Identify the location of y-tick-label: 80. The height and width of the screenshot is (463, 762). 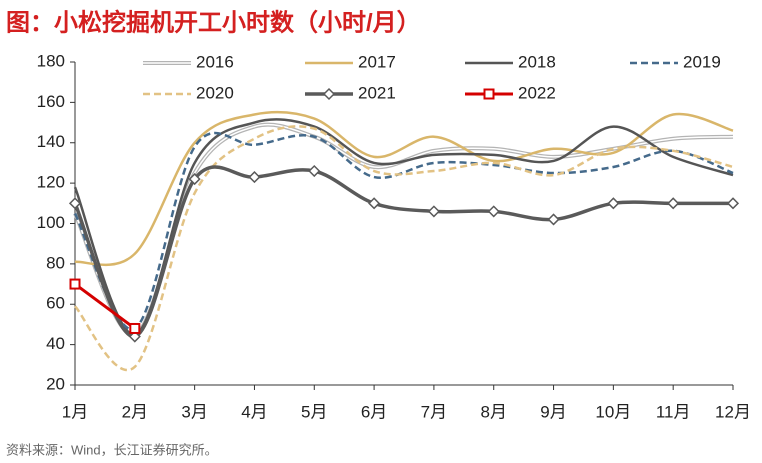
(55, 262).